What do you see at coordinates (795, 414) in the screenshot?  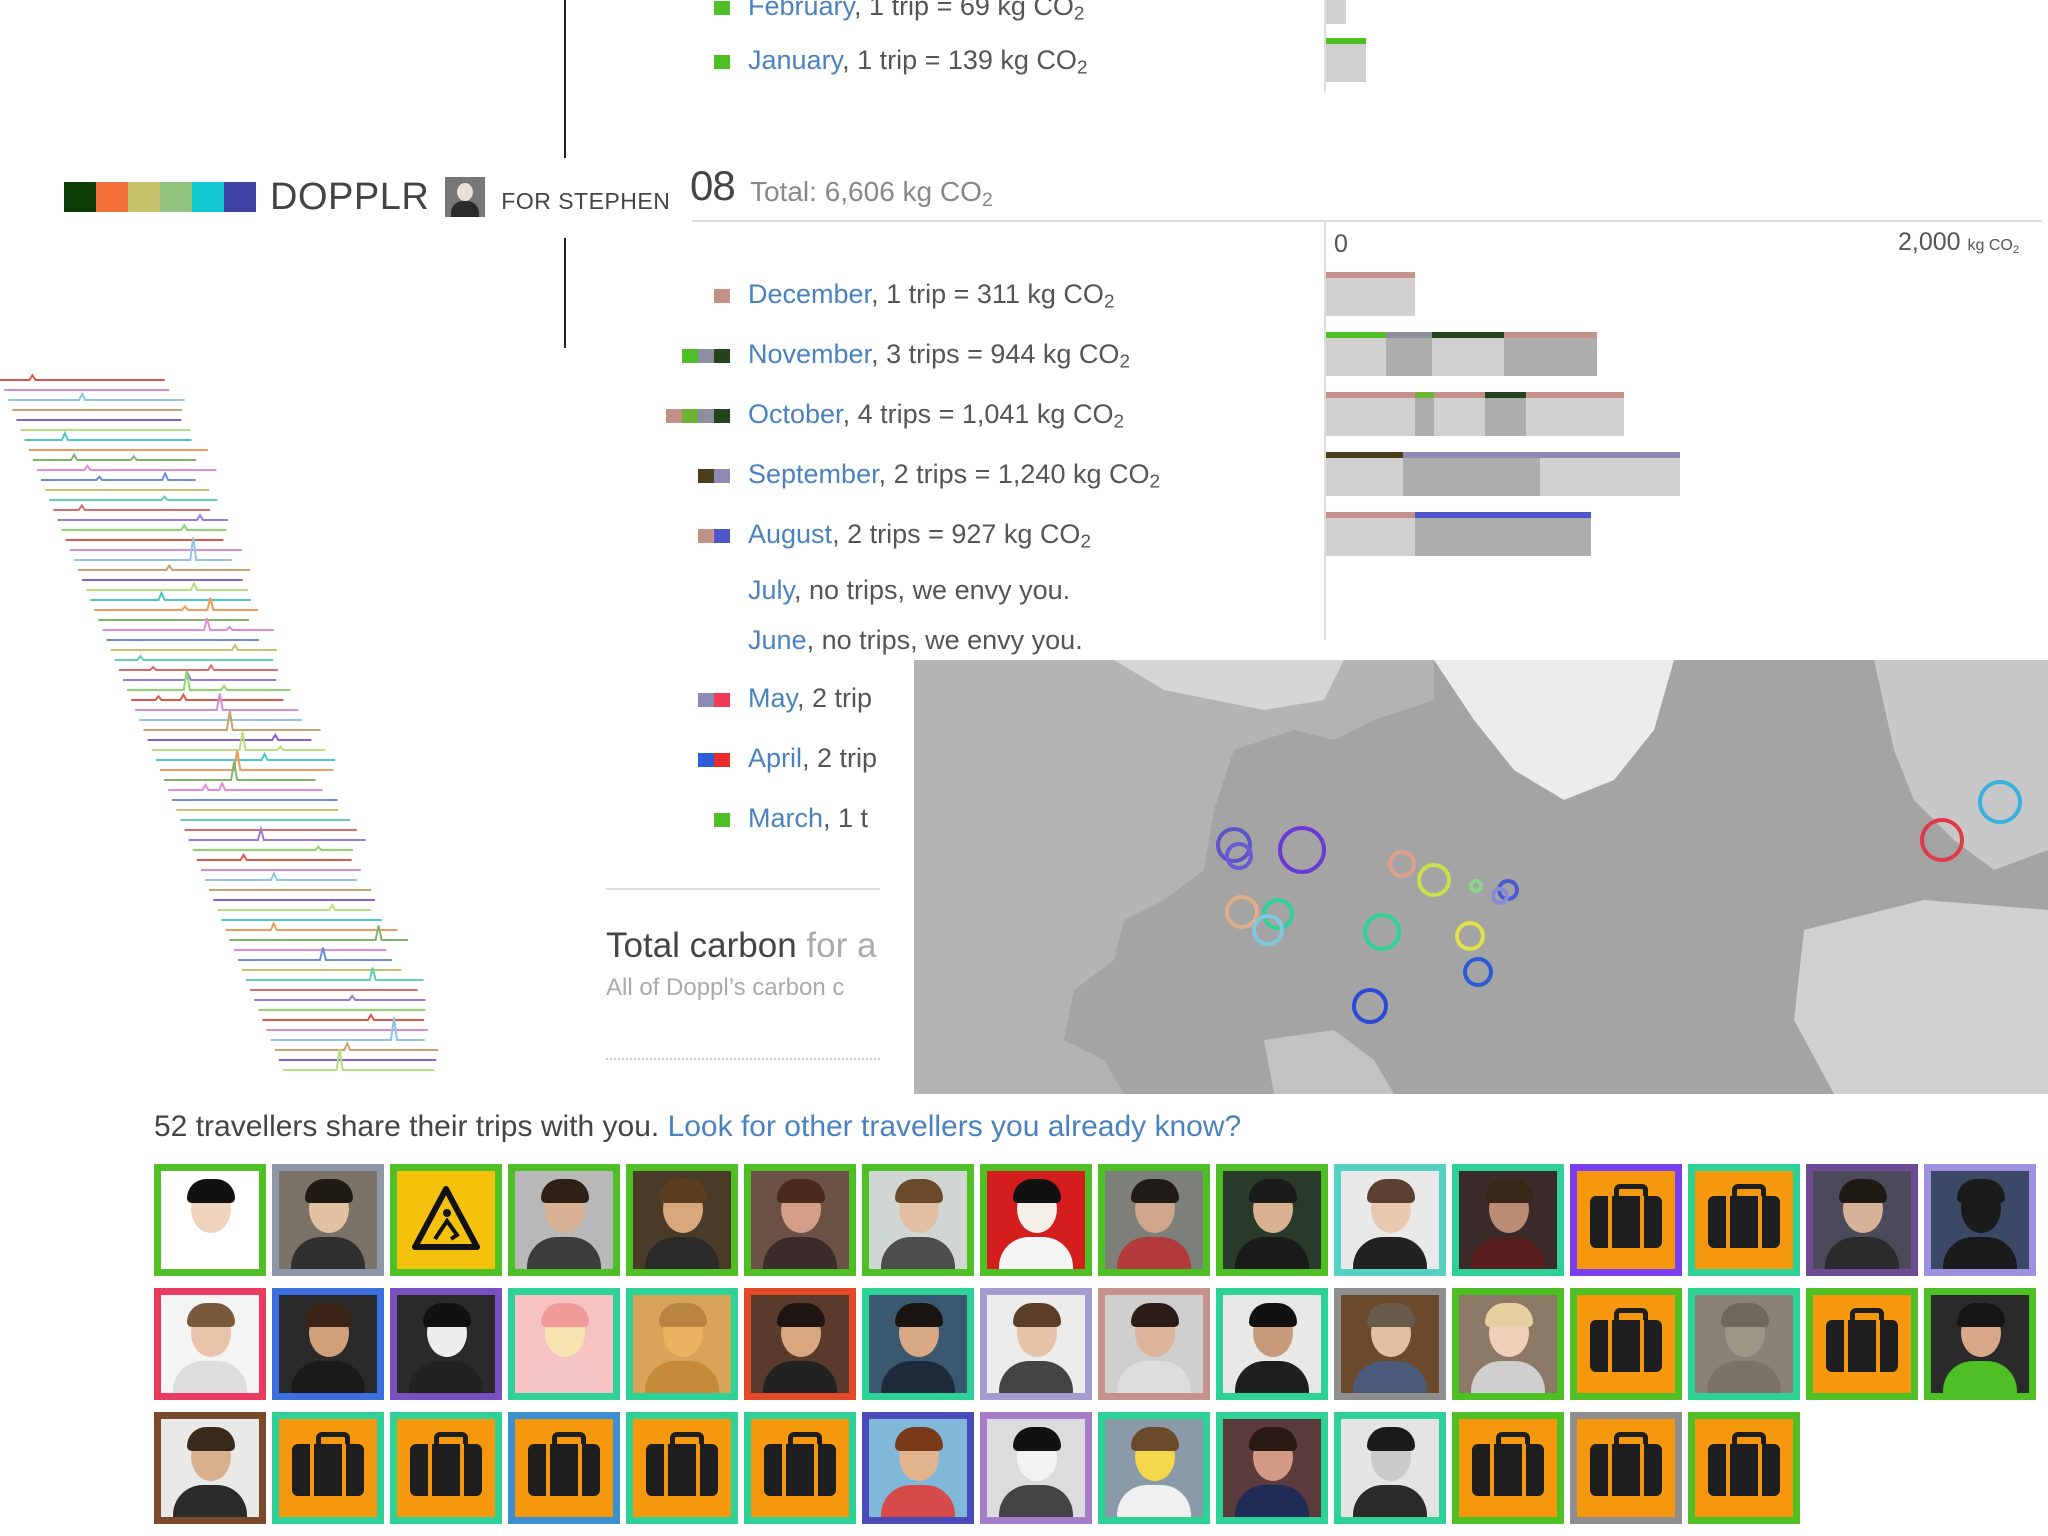 I see `month-link: October` at bounding box center [795, 414].